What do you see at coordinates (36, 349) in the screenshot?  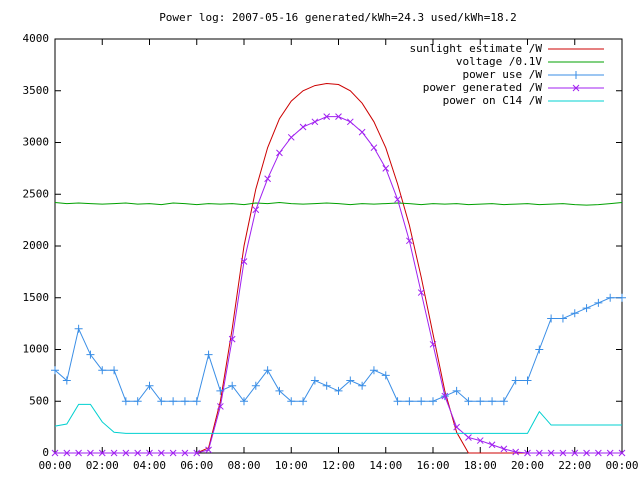 I see `y-tick-label: 1000` at bounding box center [36, 349].